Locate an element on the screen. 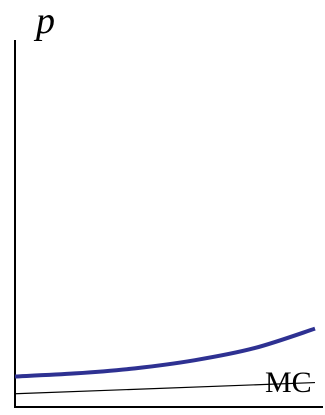  mc-curve-label: MC is located at coordinates (288, 382).